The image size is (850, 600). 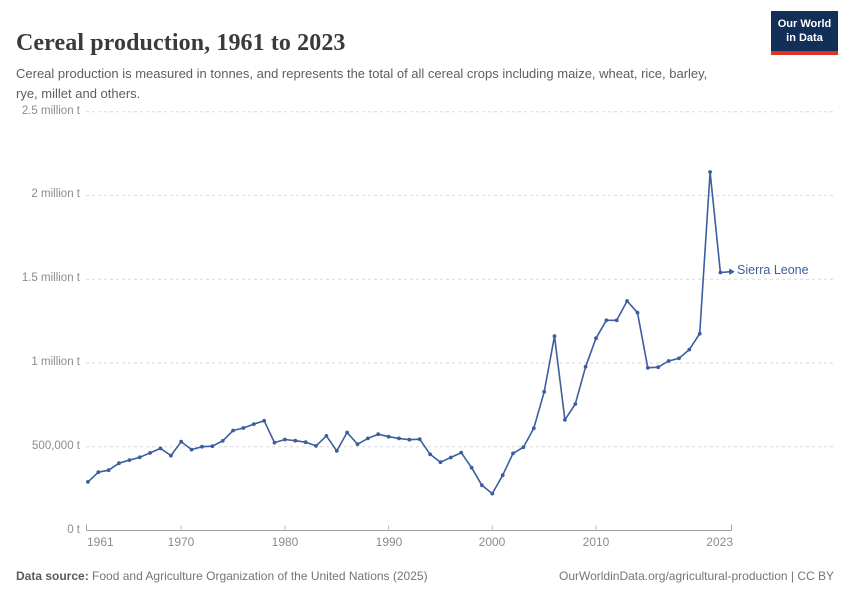 I want to click on x-tick-label: 1961, so click(x=100, y=542).